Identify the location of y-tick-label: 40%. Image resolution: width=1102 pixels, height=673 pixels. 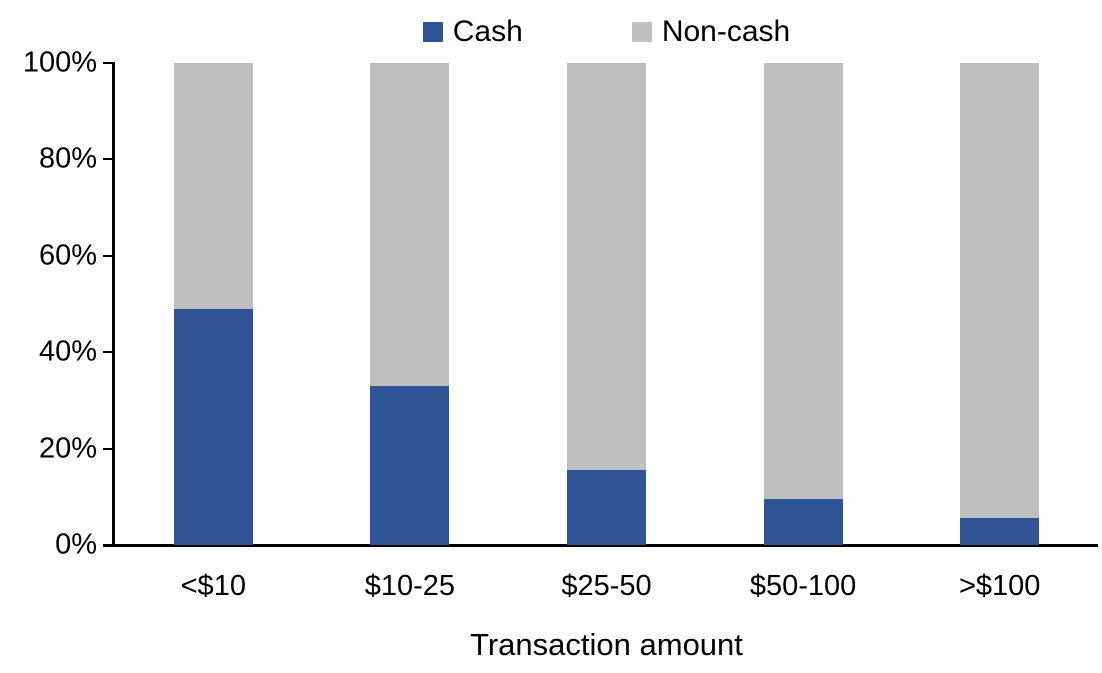
(67, 351).